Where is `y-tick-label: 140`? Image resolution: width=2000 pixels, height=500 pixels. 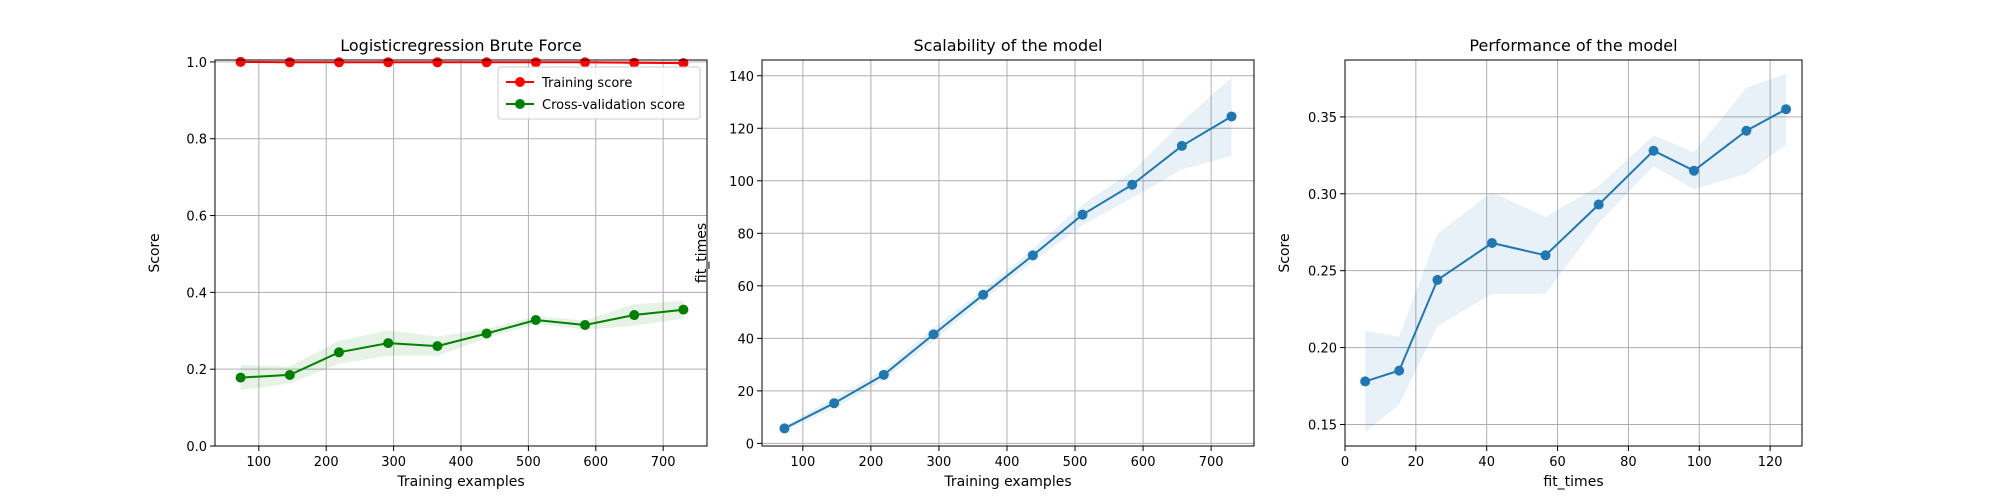
y-tick-label: 140 is located at coordinates (741, 77).